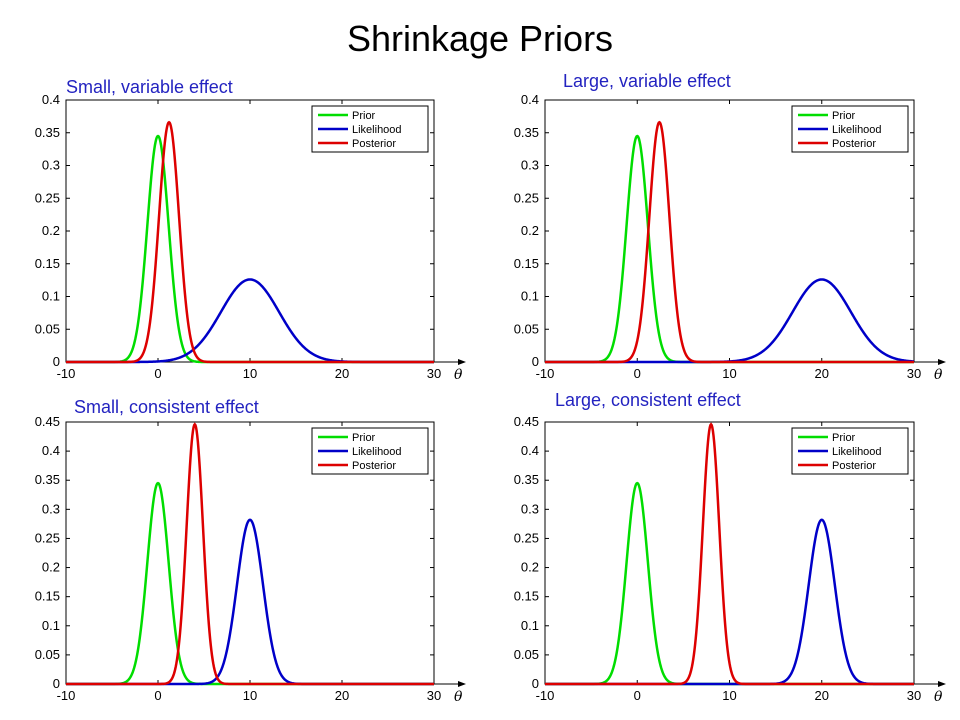 The height and width of the screenshot is (720, 960). I want to click on panel-title-large-variable: Large, variable effect, so click(647, 81).